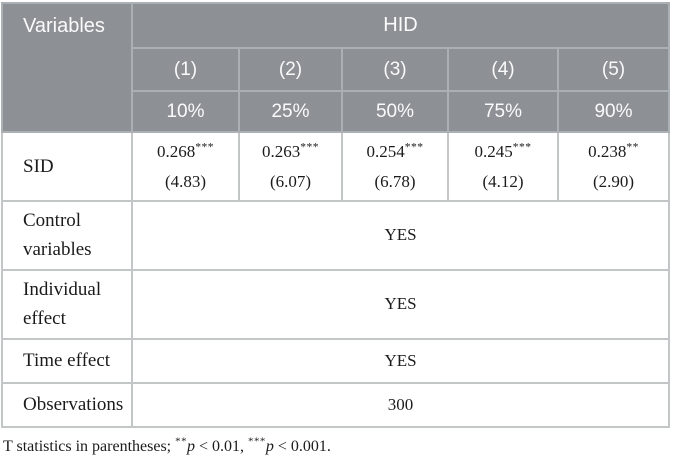 The height and width of the screenshot is (458, 673). I want to click on coefficient-line: 0.268***, so click(185, 152).